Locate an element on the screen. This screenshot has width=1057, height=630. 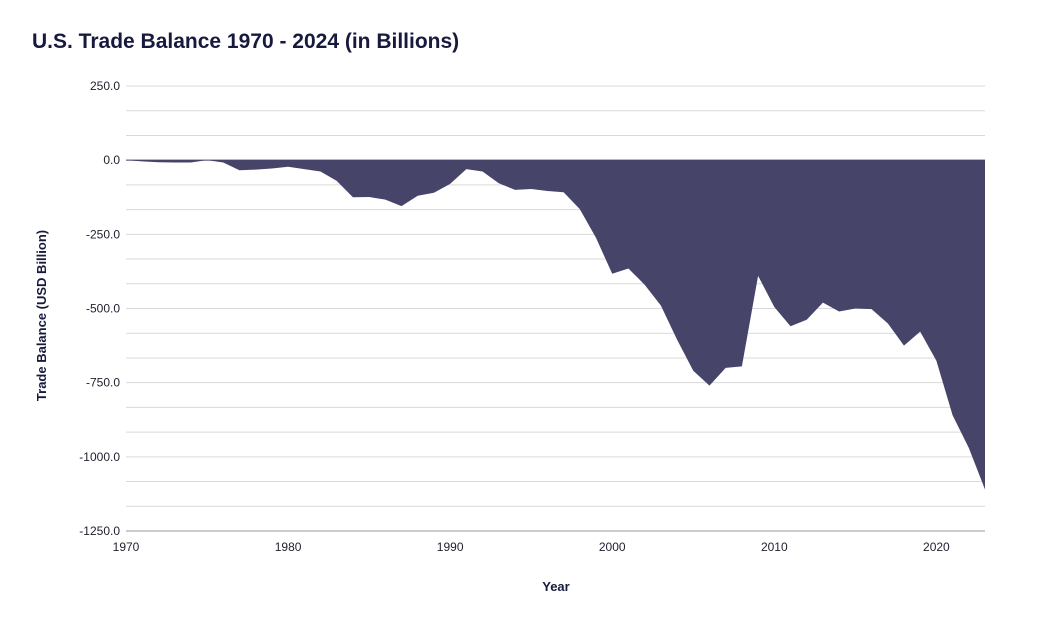
y-tick-label: -1250.0 is located at coordinates (99, 531).